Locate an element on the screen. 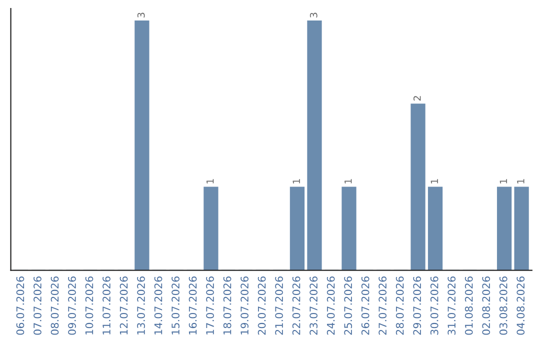 The height and width of the screenshot is (340, 540). x-tick-label: 22.07.2026 is located at coordinates (296, 305).